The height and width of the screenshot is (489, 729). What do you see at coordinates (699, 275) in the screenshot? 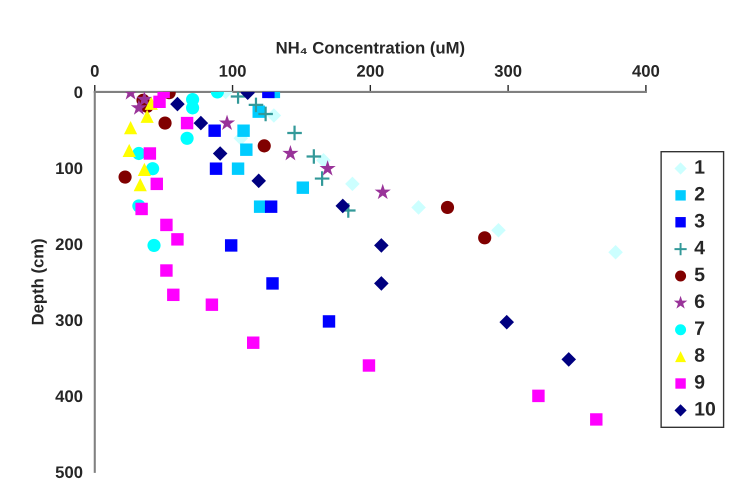
I see `legend-label: 5` at bounding box center [699, 275].